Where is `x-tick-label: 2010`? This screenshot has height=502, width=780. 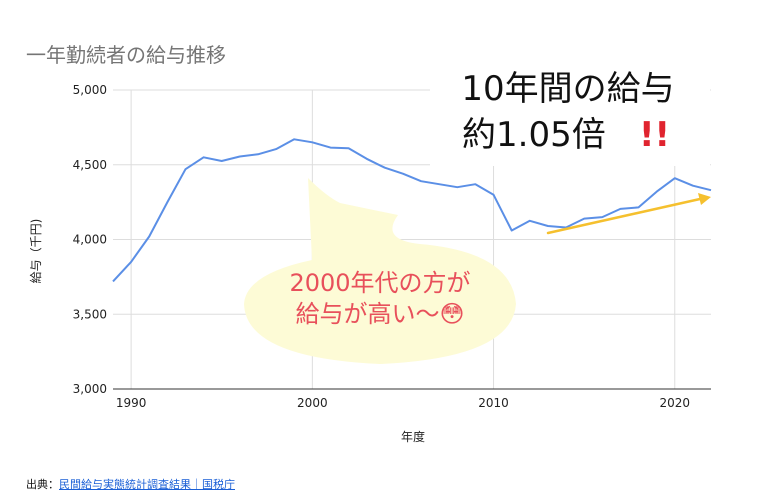
x-tick-label: 2010 is located at coordinates (493, 403).